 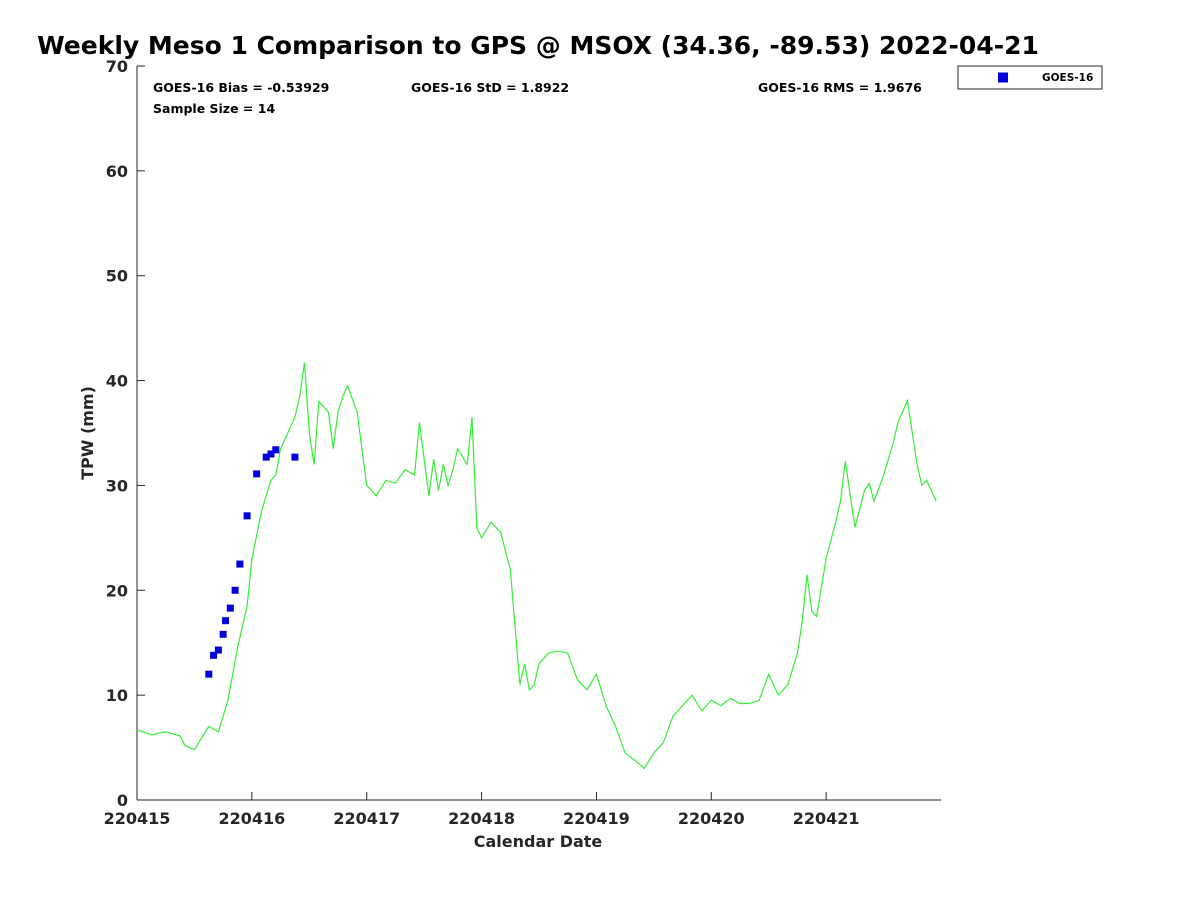 What do you see at coordinates (117, 276) in the screenshot?
I see `y-tick-label: 50` at bounding box center [117, 276].